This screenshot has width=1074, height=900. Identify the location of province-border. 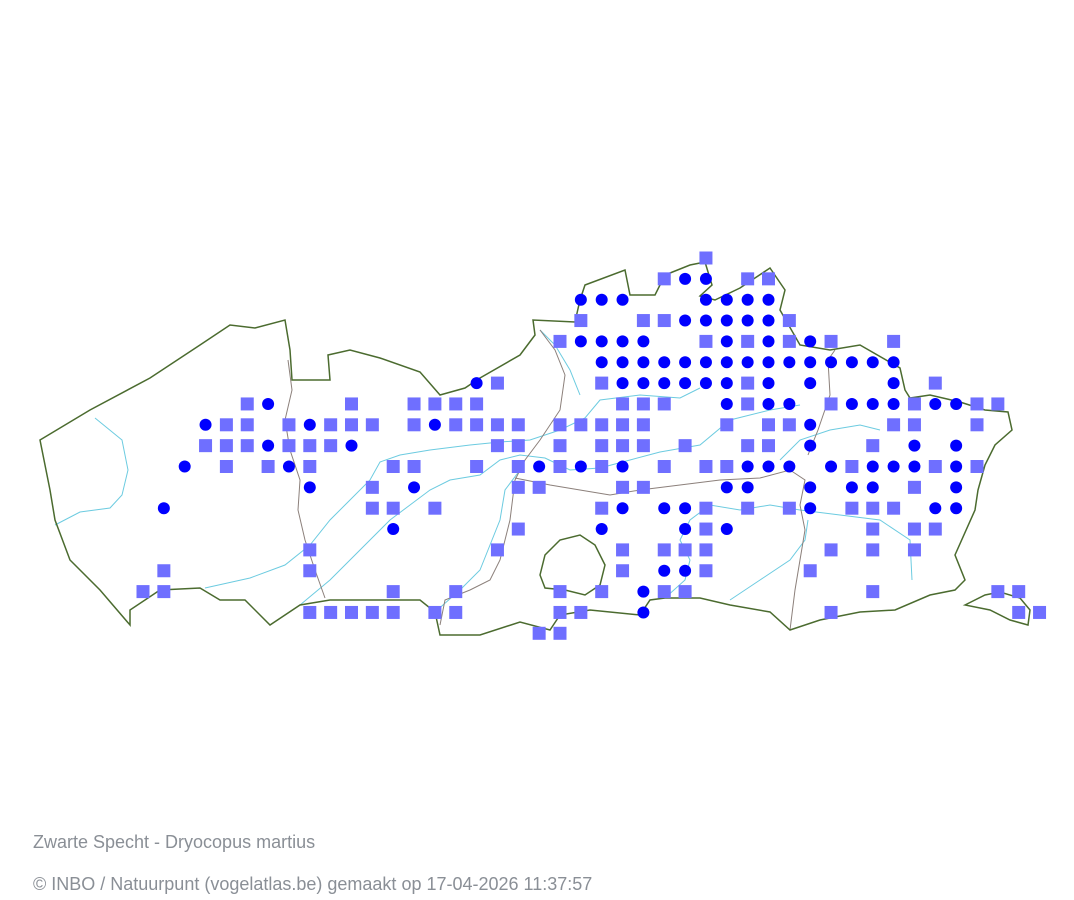
(502, 477).